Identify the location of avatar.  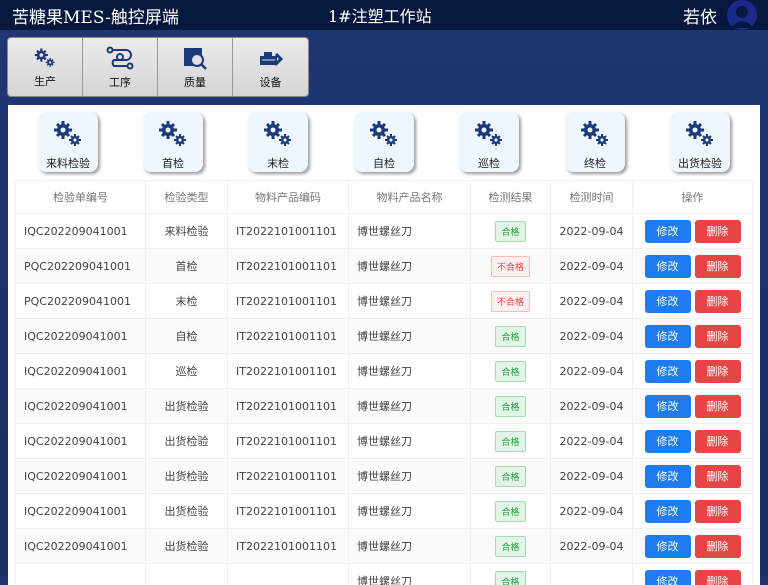
(742, 15).